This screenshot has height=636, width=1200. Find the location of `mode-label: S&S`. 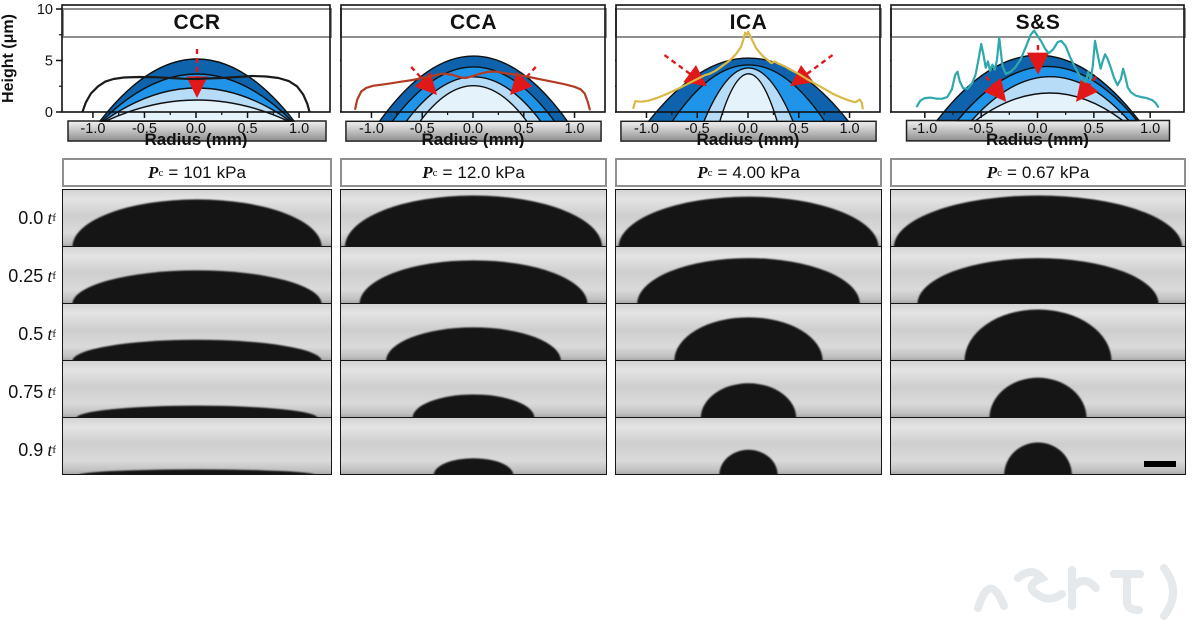

mode-label: S&S is located at coordinates (1038, 22).